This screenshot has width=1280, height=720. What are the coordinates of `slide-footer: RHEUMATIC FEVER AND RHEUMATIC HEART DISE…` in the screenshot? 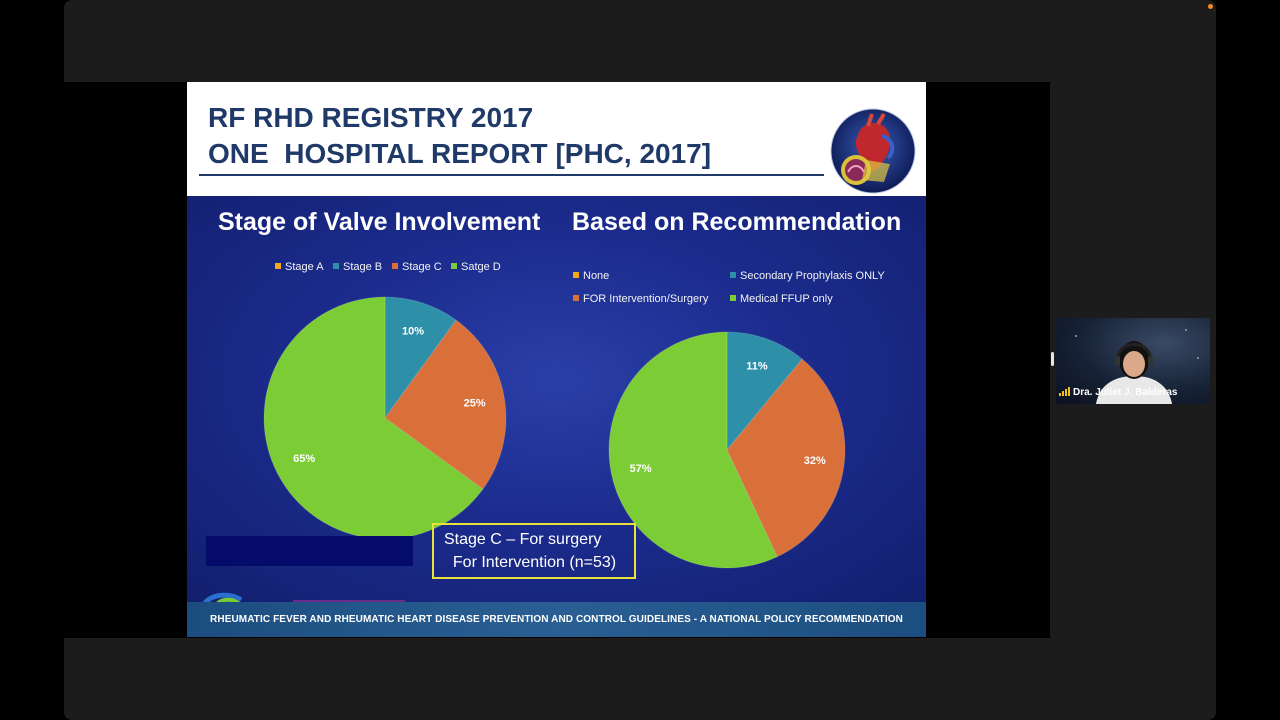 It's located at (556, 619).